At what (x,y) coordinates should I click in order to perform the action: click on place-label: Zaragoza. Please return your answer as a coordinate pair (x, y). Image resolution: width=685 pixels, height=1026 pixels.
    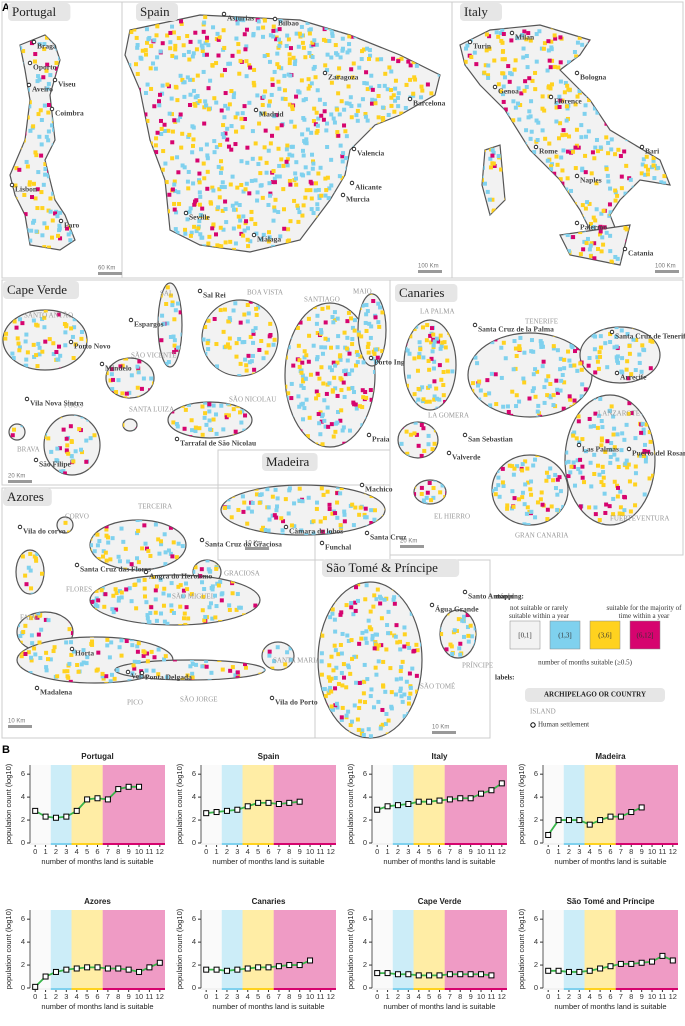
    Looking at the image, I should click on (343, 77).